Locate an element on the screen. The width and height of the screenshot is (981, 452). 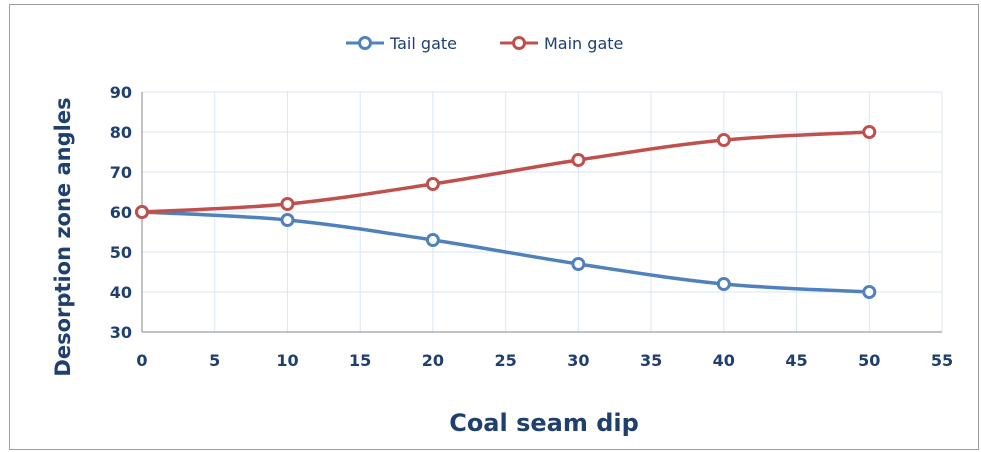
legend-item-main-gate: Main gate is located at coordinates (561, 43).